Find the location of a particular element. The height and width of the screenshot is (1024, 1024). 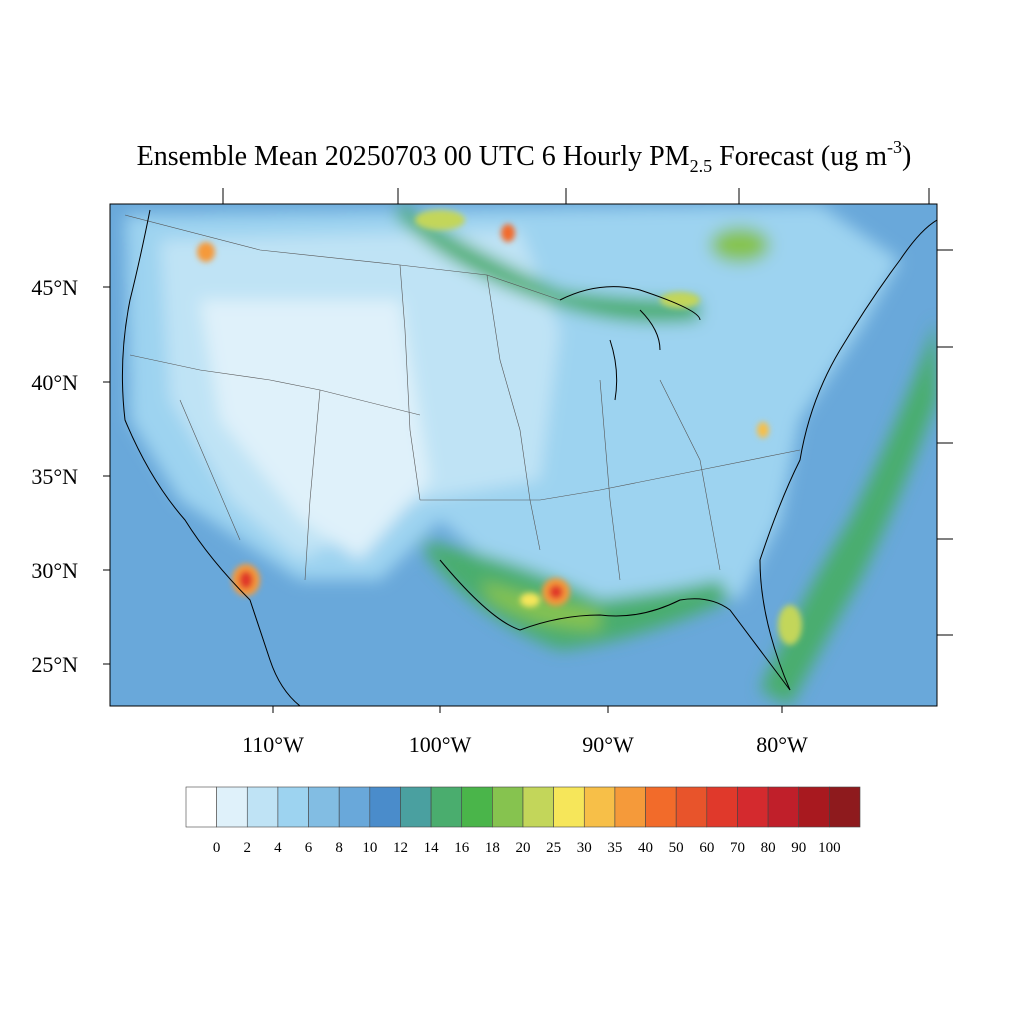

colorbar-label: 70 is located at coordinates (737, 848).